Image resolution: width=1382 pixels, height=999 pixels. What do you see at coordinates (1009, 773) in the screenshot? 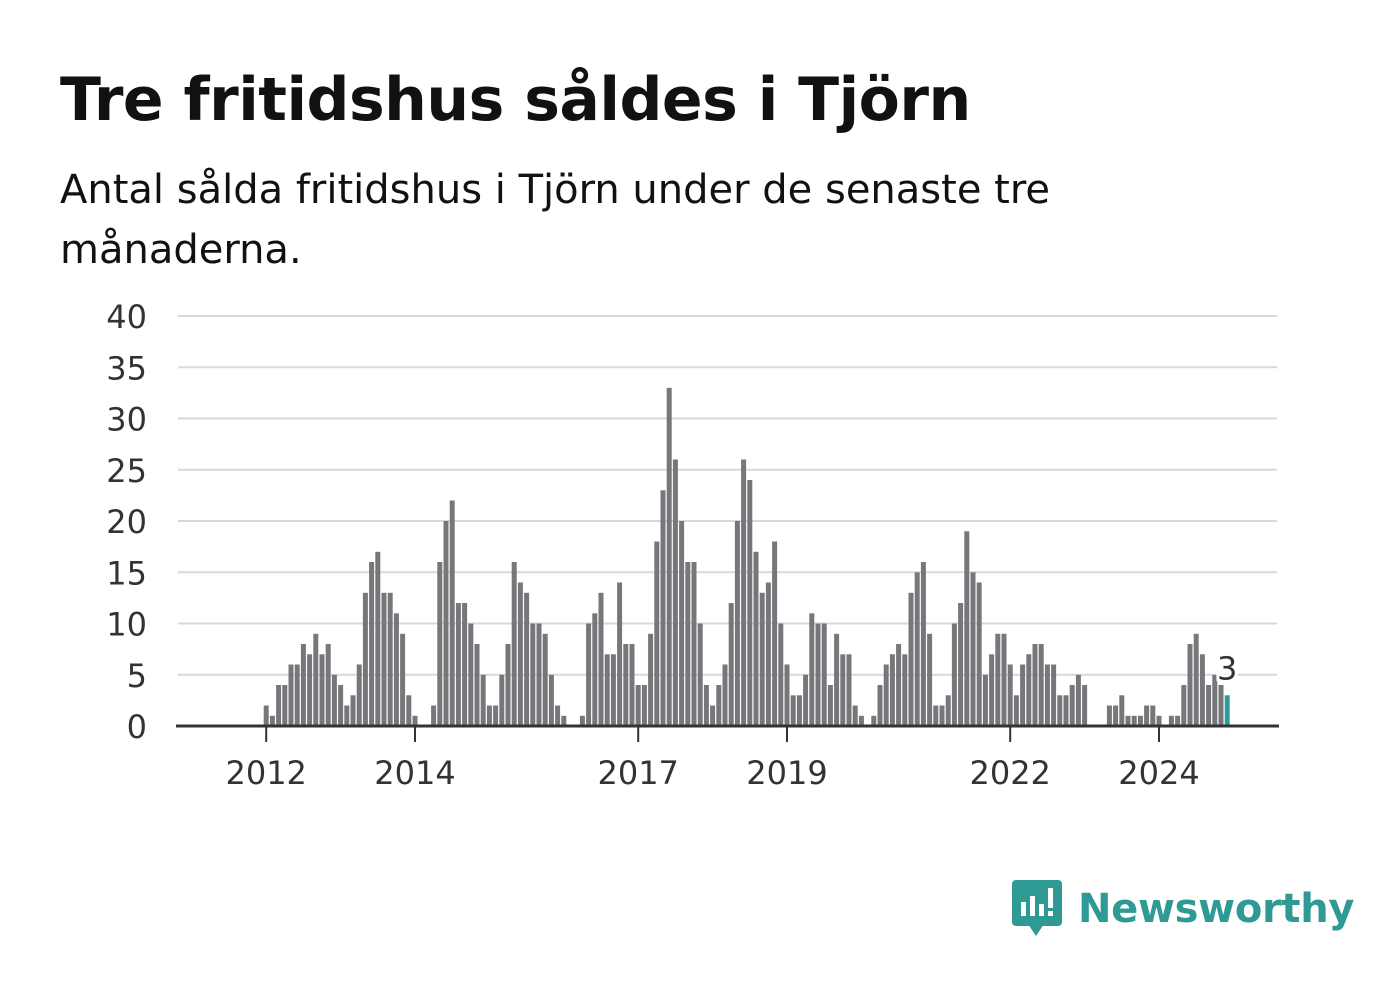
I see `x-tick-label: 2022` at bounding box center [1009, 773].